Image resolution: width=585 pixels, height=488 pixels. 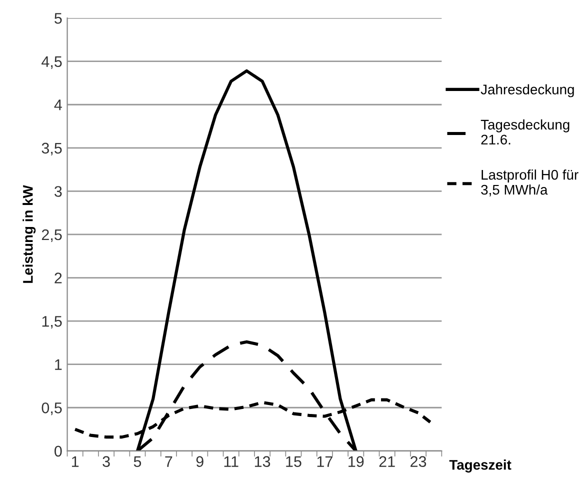 I want to click on y-tick-label: 2, so click(x=58, y=278).